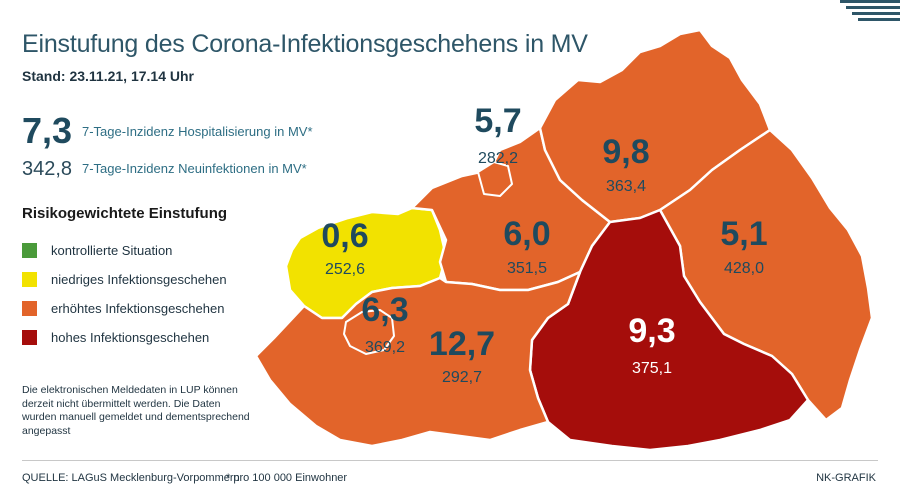  I want to click on label-region-6: 12,7 292,7, so click(462, 355).